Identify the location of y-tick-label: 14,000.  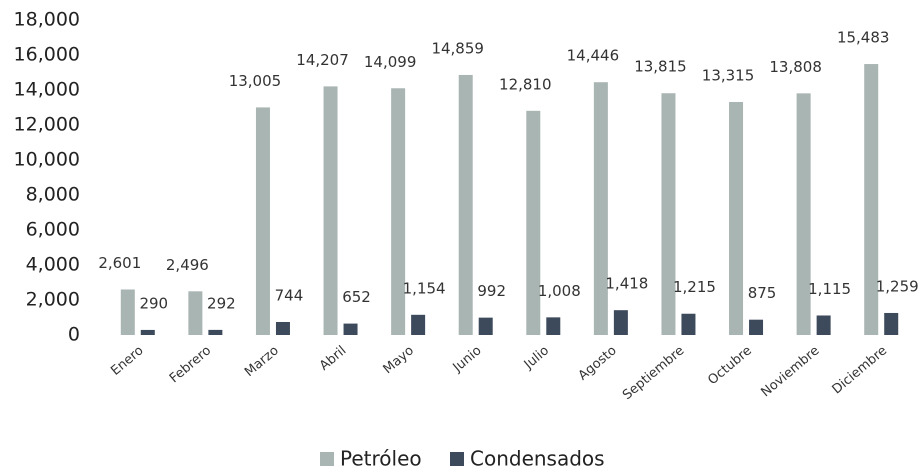
(47, 90).